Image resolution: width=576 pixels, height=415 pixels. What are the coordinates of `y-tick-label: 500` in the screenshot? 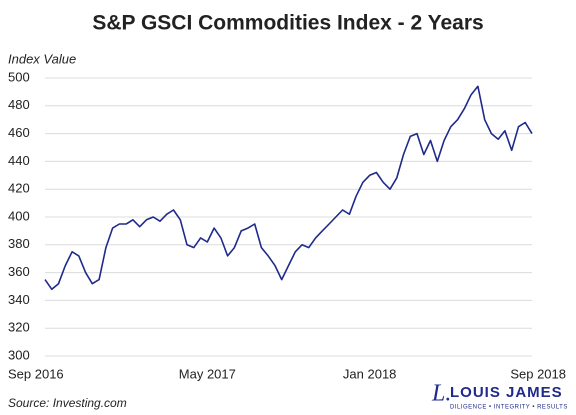 It's located at (19, 76).